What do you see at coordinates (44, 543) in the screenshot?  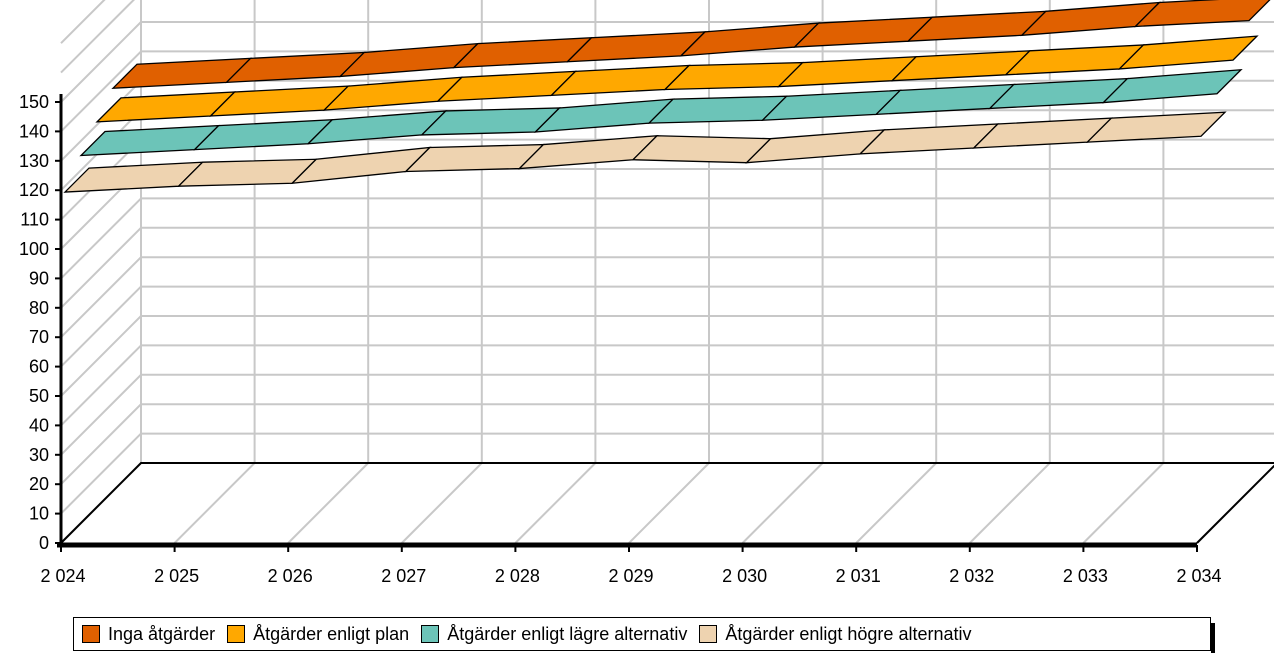 I see `y-tick-label: 0` at bounding box center [44, 543].